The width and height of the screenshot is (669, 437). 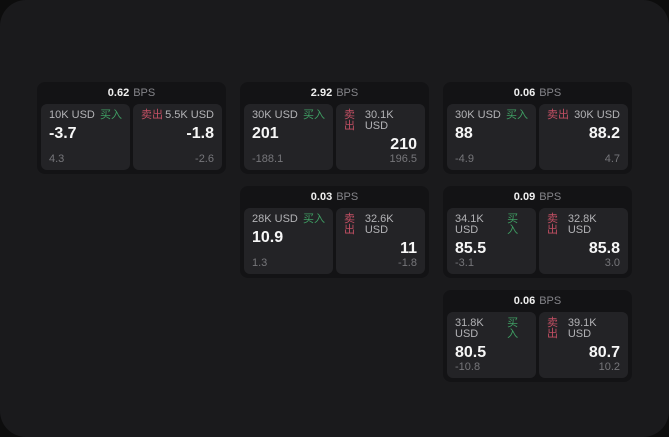 I want to click on quote-card: 0.62 BPS 10K USD 买入 -3.7 4.3 卖出 5.5K USD, so click(x=131, y=128).